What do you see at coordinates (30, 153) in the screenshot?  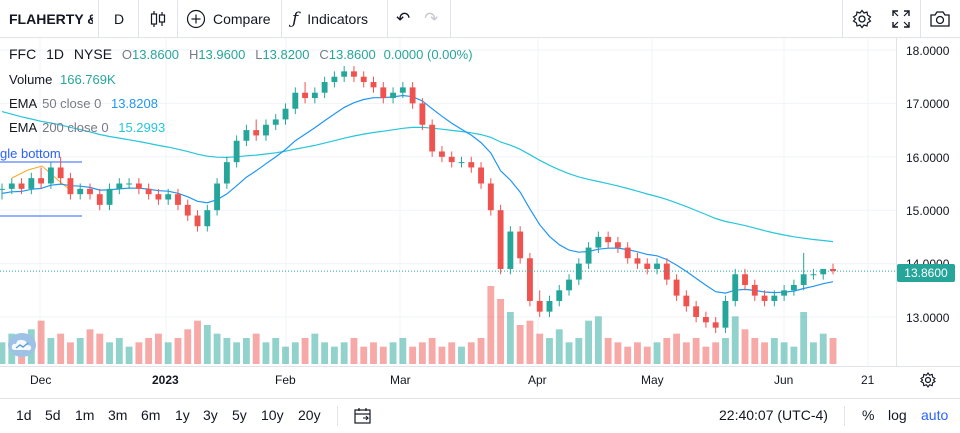 I see `drawing-text-label: gle bottom` at bounding box center [30, 153].